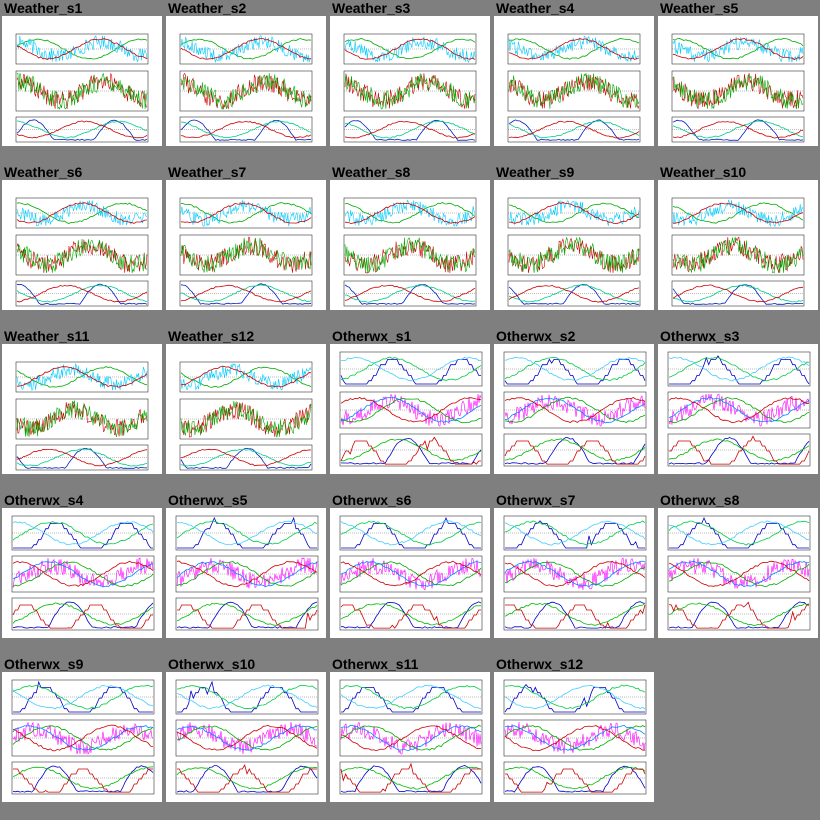  Describe the element at coordinates (207, 172) in the screenshot. I see `tile-title: Weather_s7` at that location.